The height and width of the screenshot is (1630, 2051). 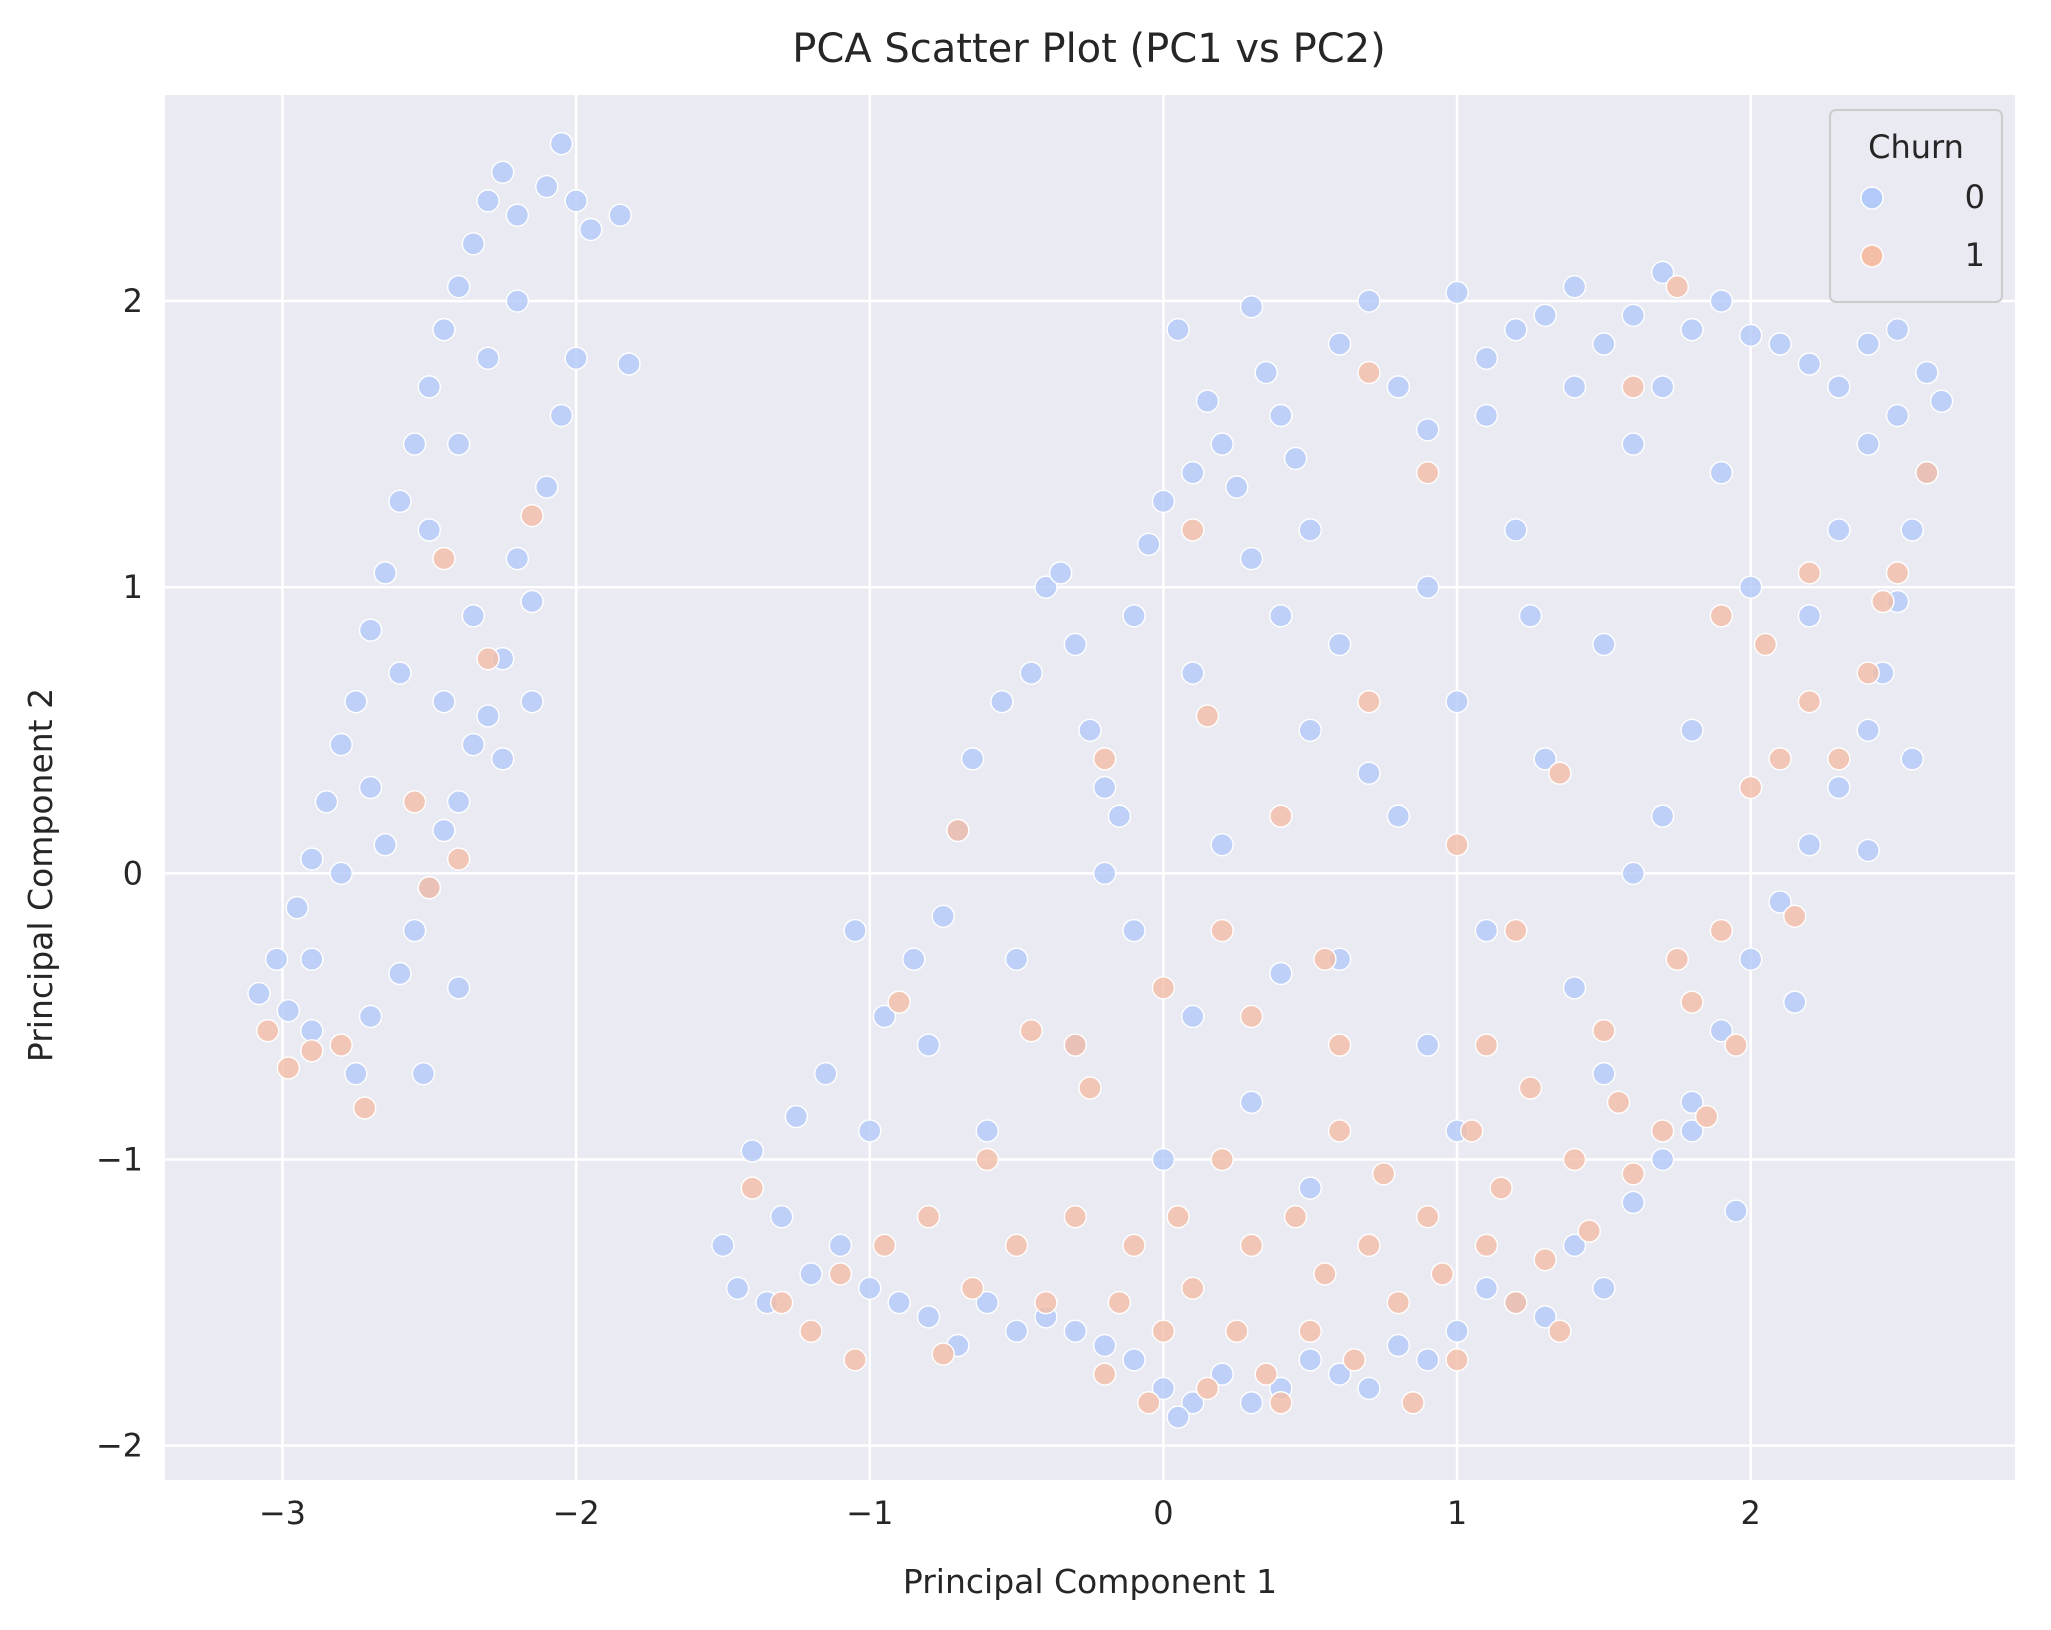 I want to click on chart-title: PCA Scatter Plot (PC1 vs PC2), so click(x=1088, y=49).